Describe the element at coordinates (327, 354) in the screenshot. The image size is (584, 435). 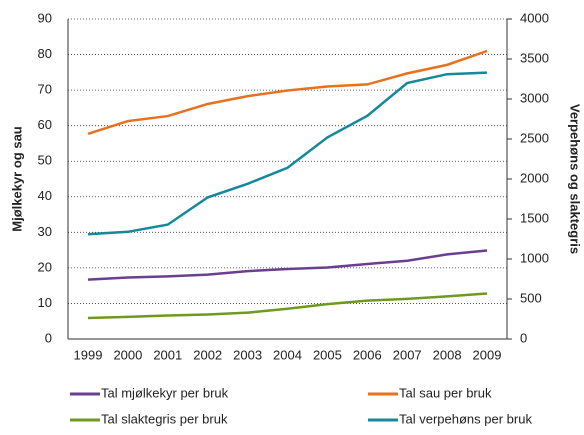
I see `x-tick-label: 2005` at that location.